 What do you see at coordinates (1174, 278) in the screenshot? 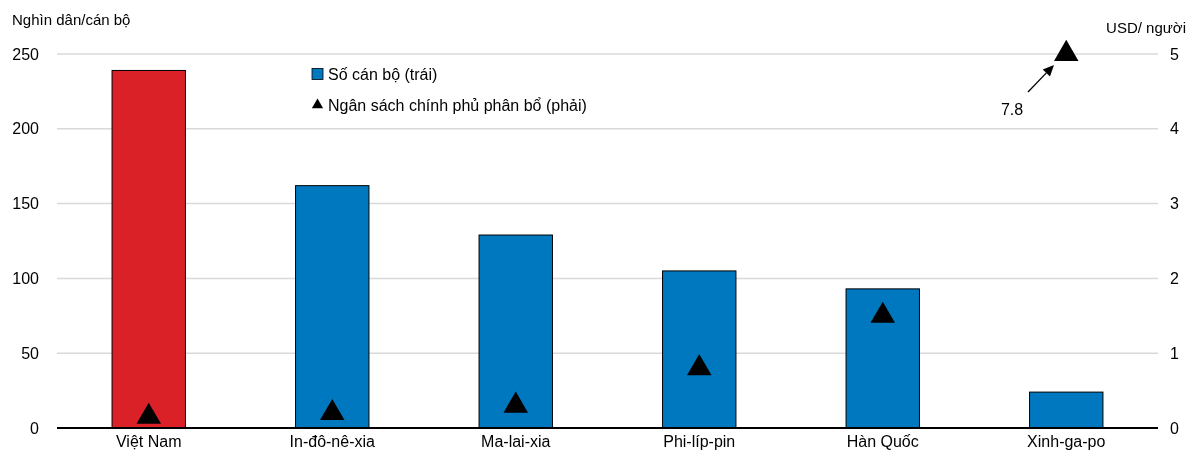
I see `y2-tick-label: 2` at bounding box center [1174, 278].